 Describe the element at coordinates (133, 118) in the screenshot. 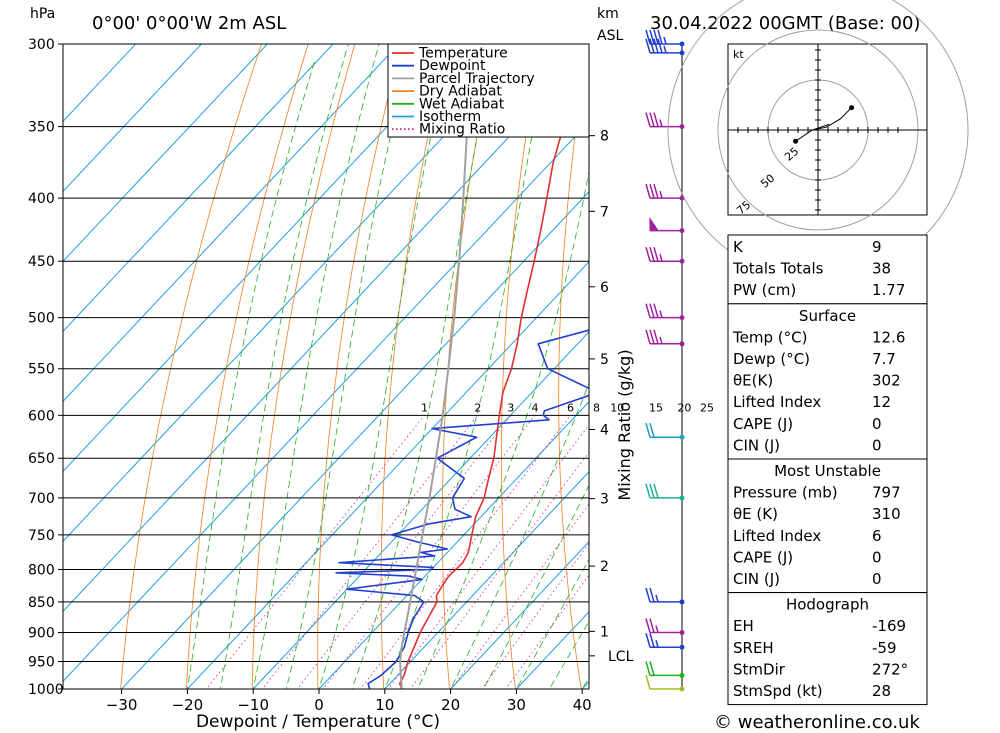

I see `isotherm-line` at that location.